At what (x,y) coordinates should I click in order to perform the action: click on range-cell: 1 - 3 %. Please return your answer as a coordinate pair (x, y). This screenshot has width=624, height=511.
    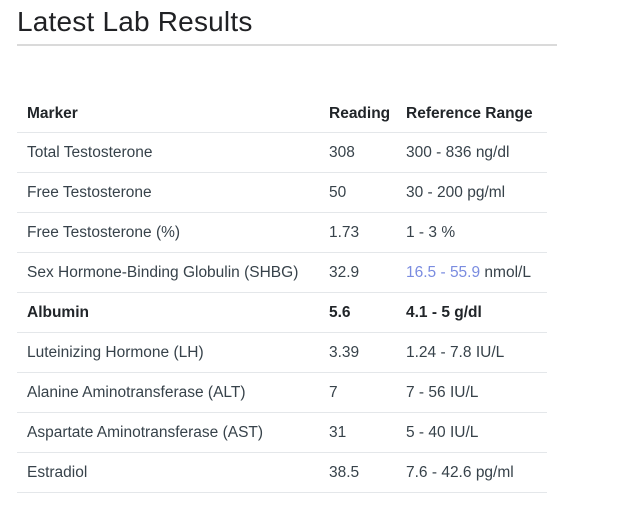
    Looking at the image, I should click on (476, 233).